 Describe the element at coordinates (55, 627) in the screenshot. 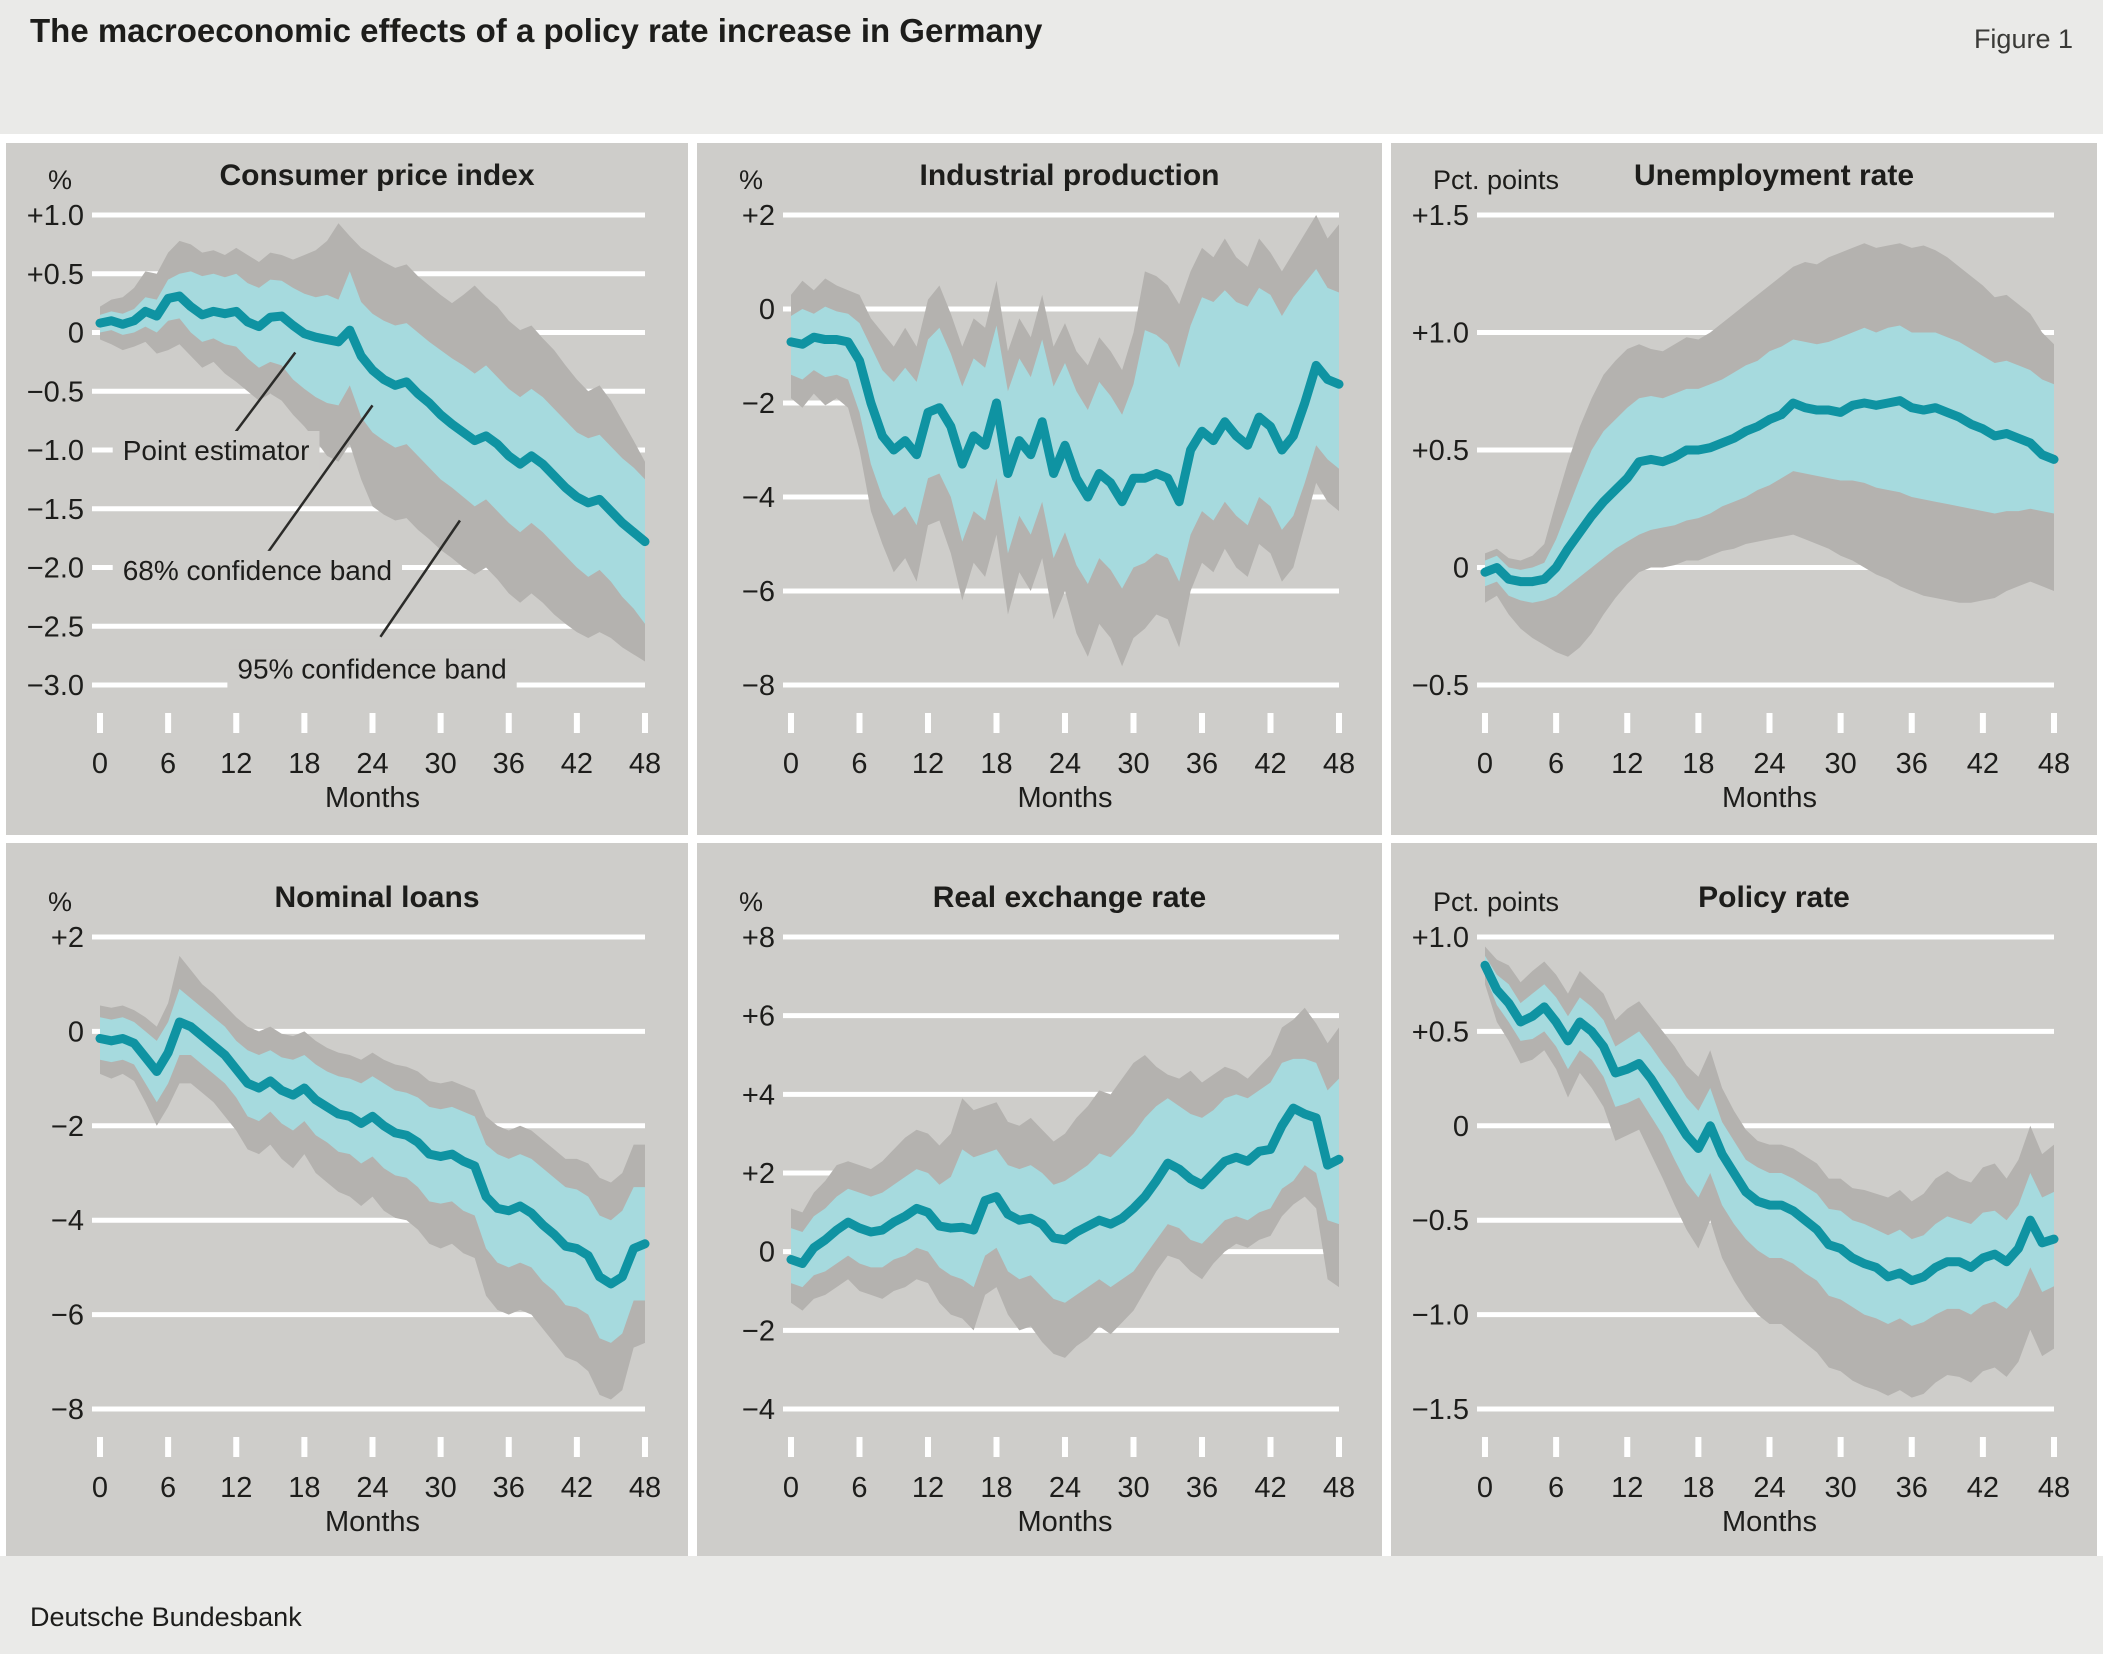

I see `svg-text: −2.5` at that location.